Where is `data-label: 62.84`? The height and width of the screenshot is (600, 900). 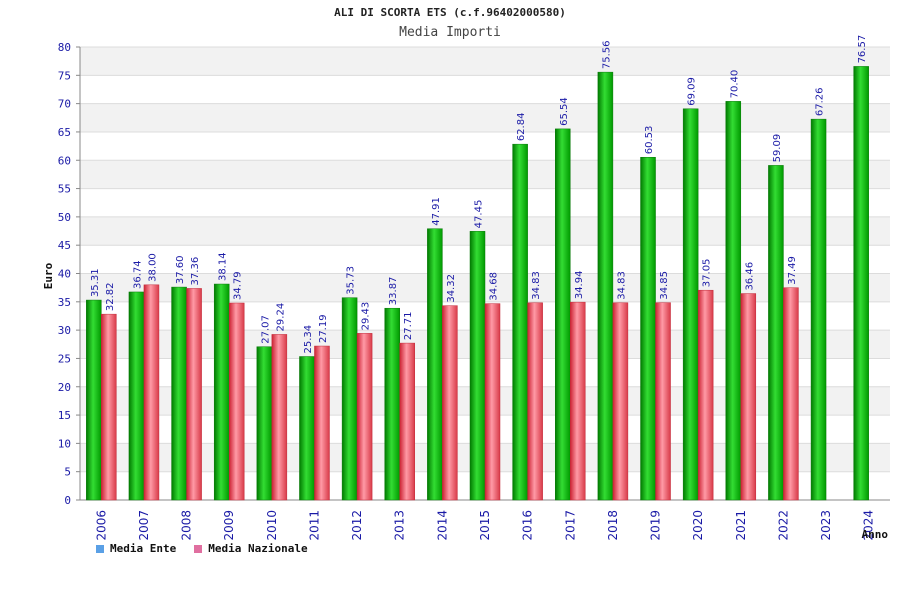
data-label: 62.84 is located at coordinates (521, 127).